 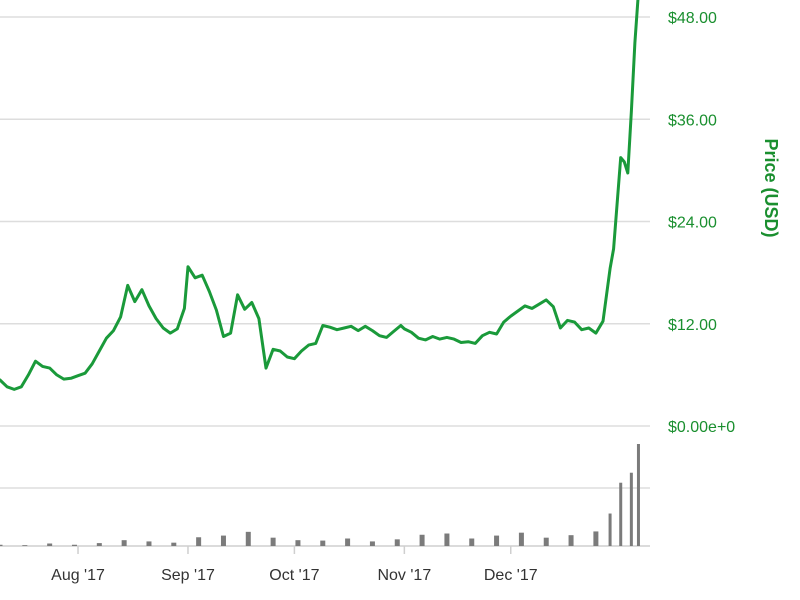 What do you see at coordinates (771, 187) in the screenshot?
I see `y-axis-title: Price (USD)` at bounding box center [771, 187].